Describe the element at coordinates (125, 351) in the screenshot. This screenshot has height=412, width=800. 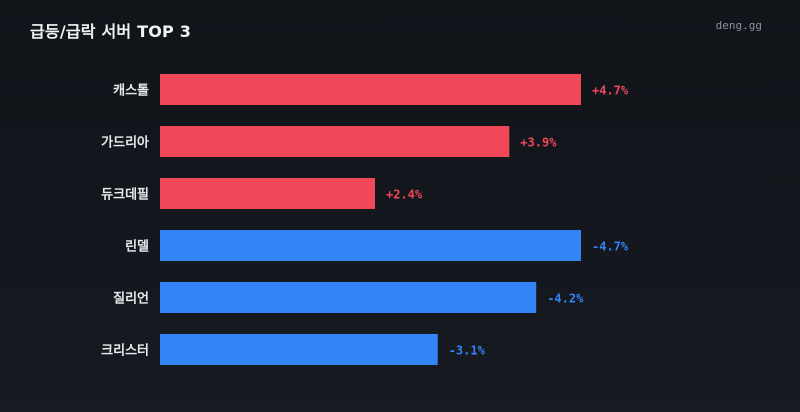
I see `category-label-6: 크리스터` at that location.